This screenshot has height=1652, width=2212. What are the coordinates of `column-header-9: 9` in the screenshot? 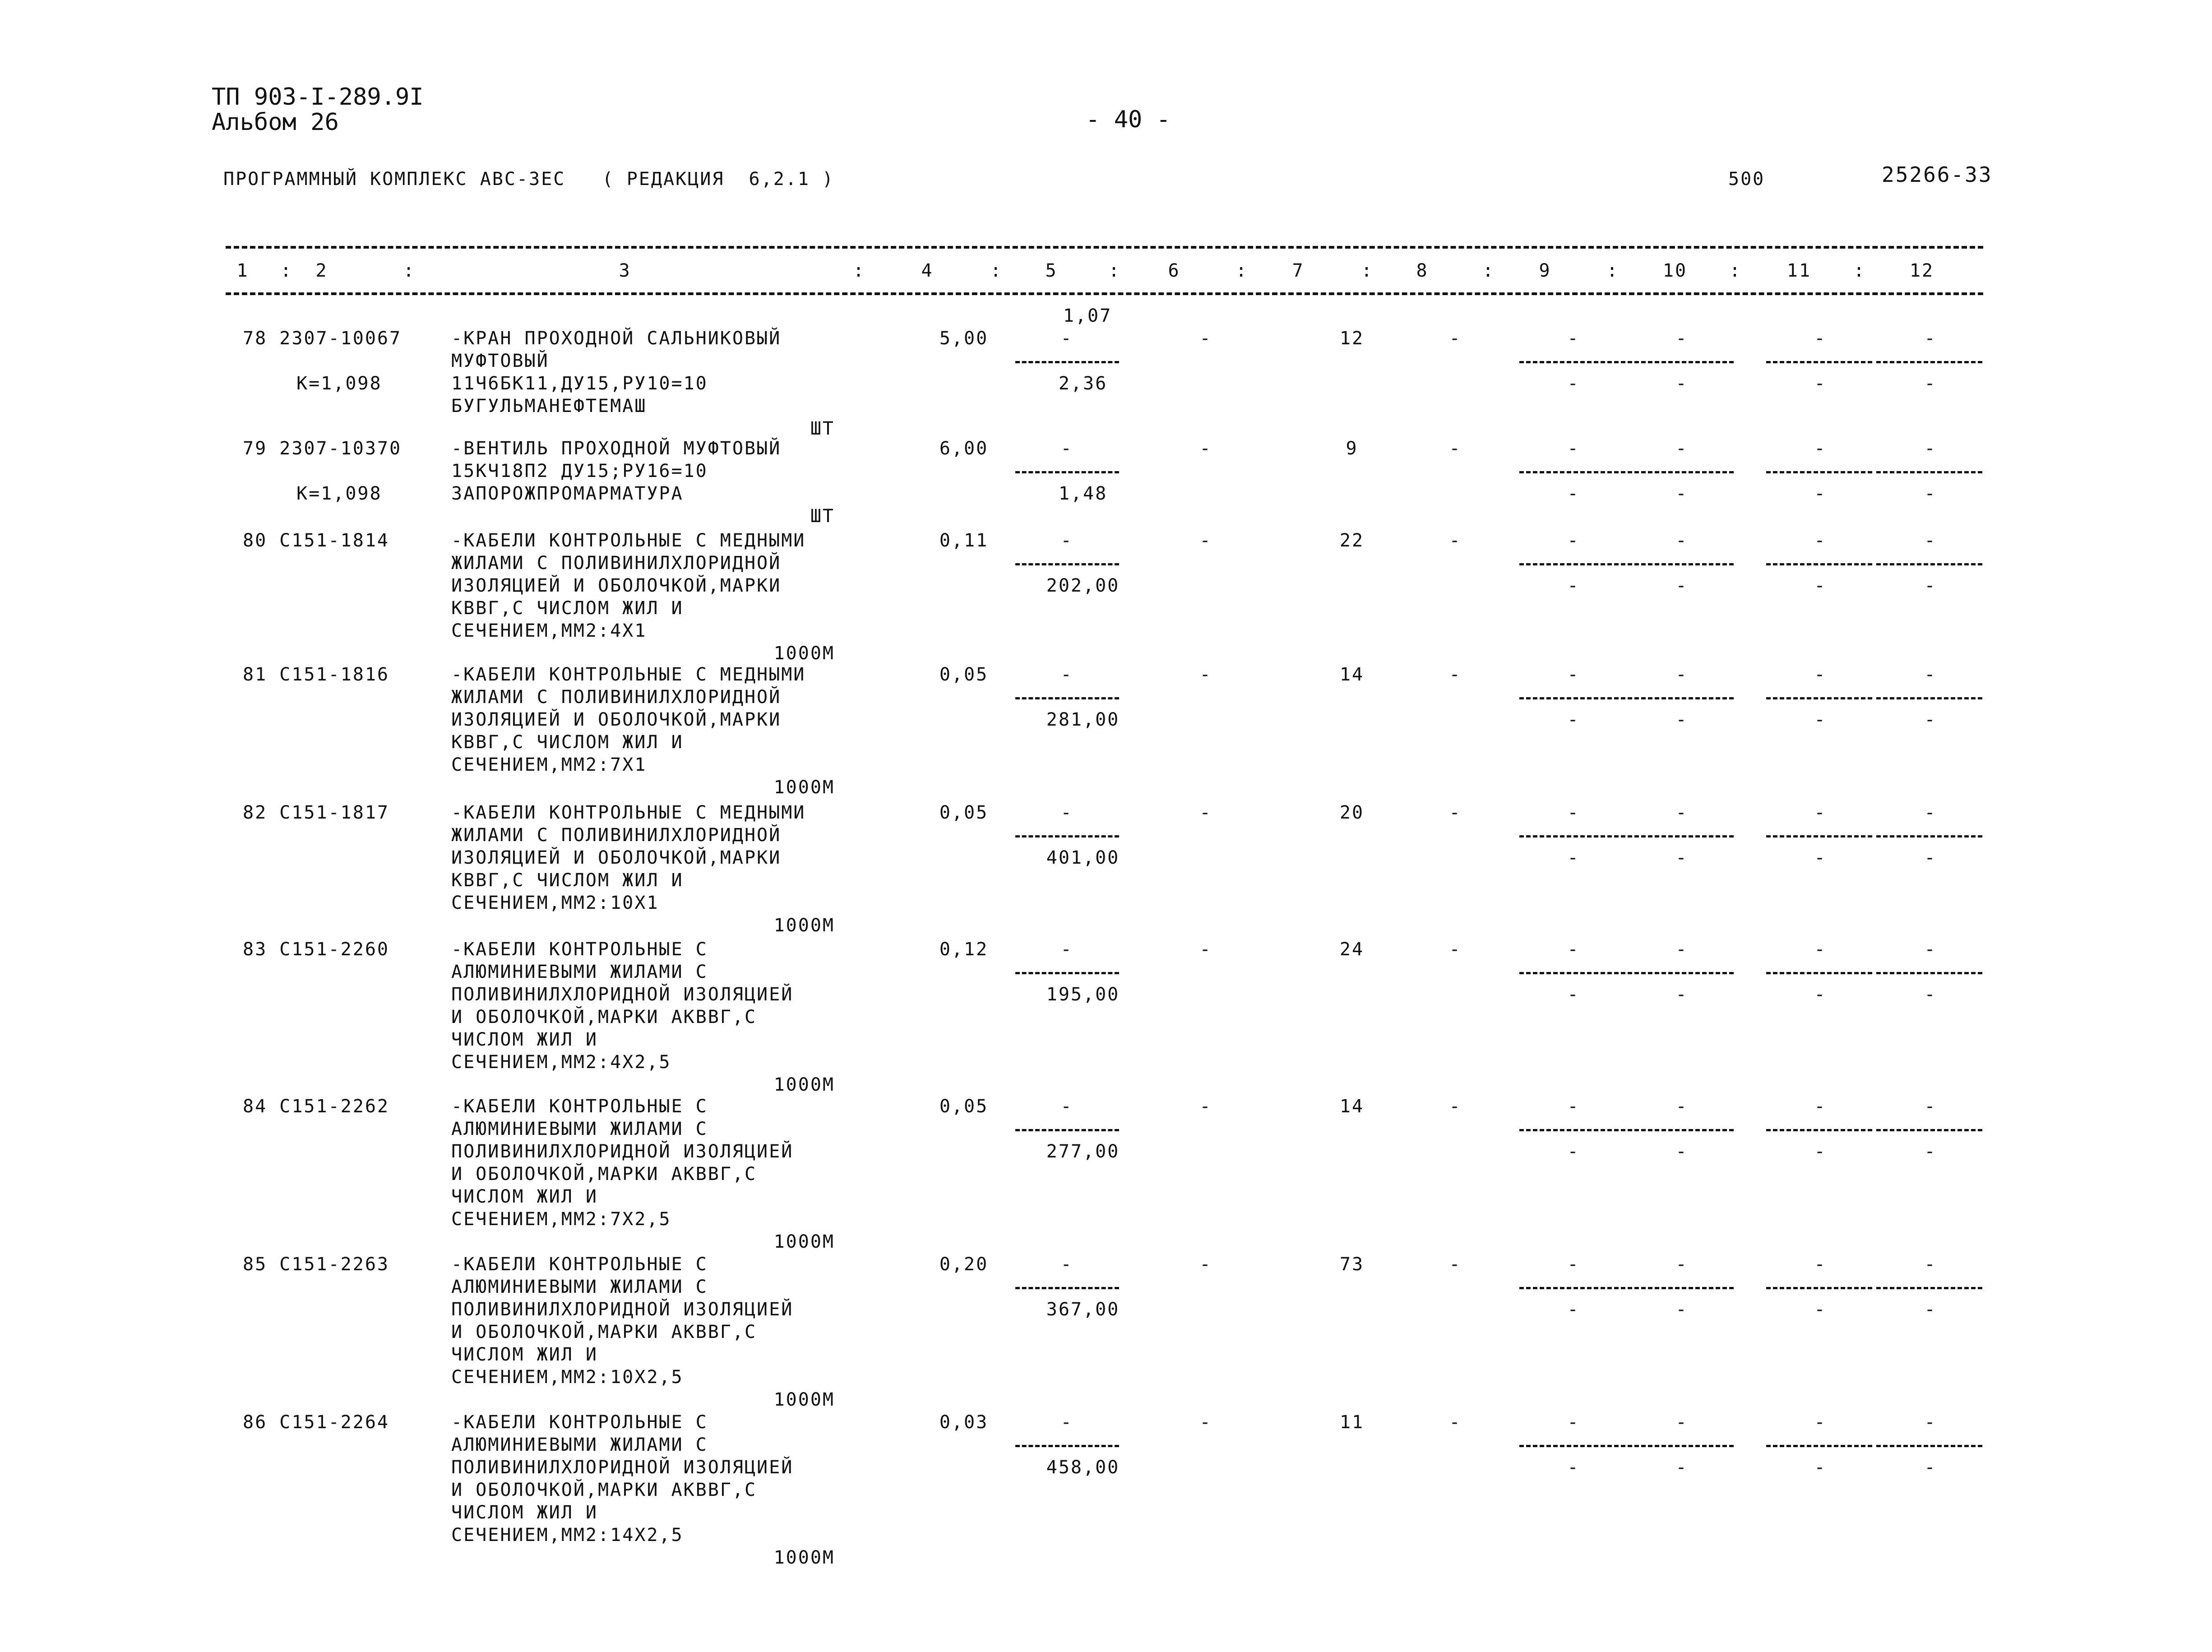 It's located at (1545, 270).